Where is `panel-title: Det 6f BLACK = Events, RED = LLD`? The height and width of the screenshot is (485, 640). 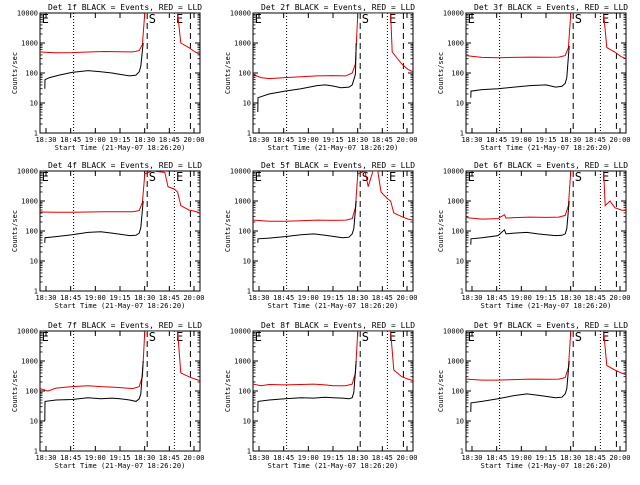
panel-title: Det 6f BLACK = Events, RED = LLD is located at coordinates (551, 165).